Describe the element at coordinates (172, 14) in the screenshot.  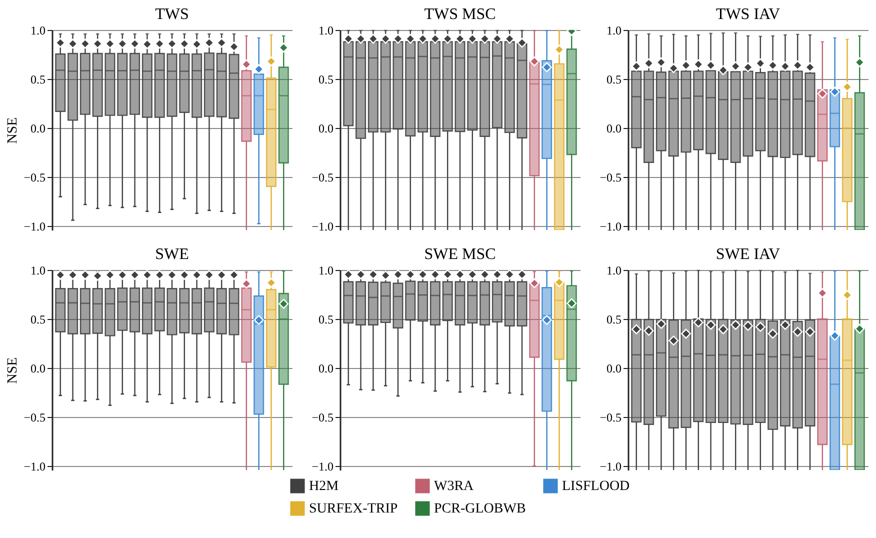
I see `chart-title: TWS` at that location.